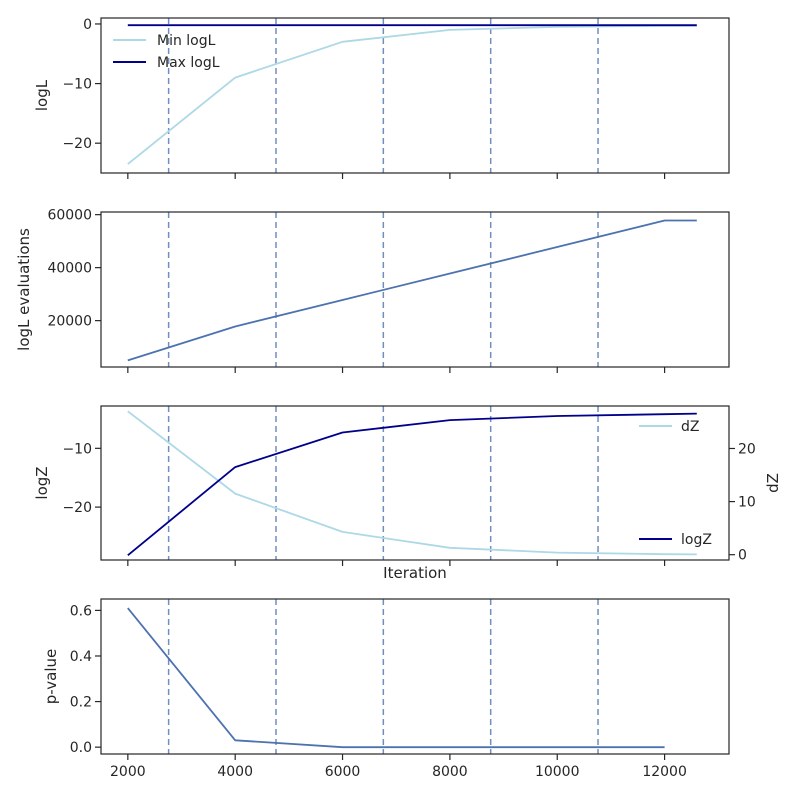 This screenshot has height=800, width=800. I want to click on x-tick-label: 10000, so click(557, 772).